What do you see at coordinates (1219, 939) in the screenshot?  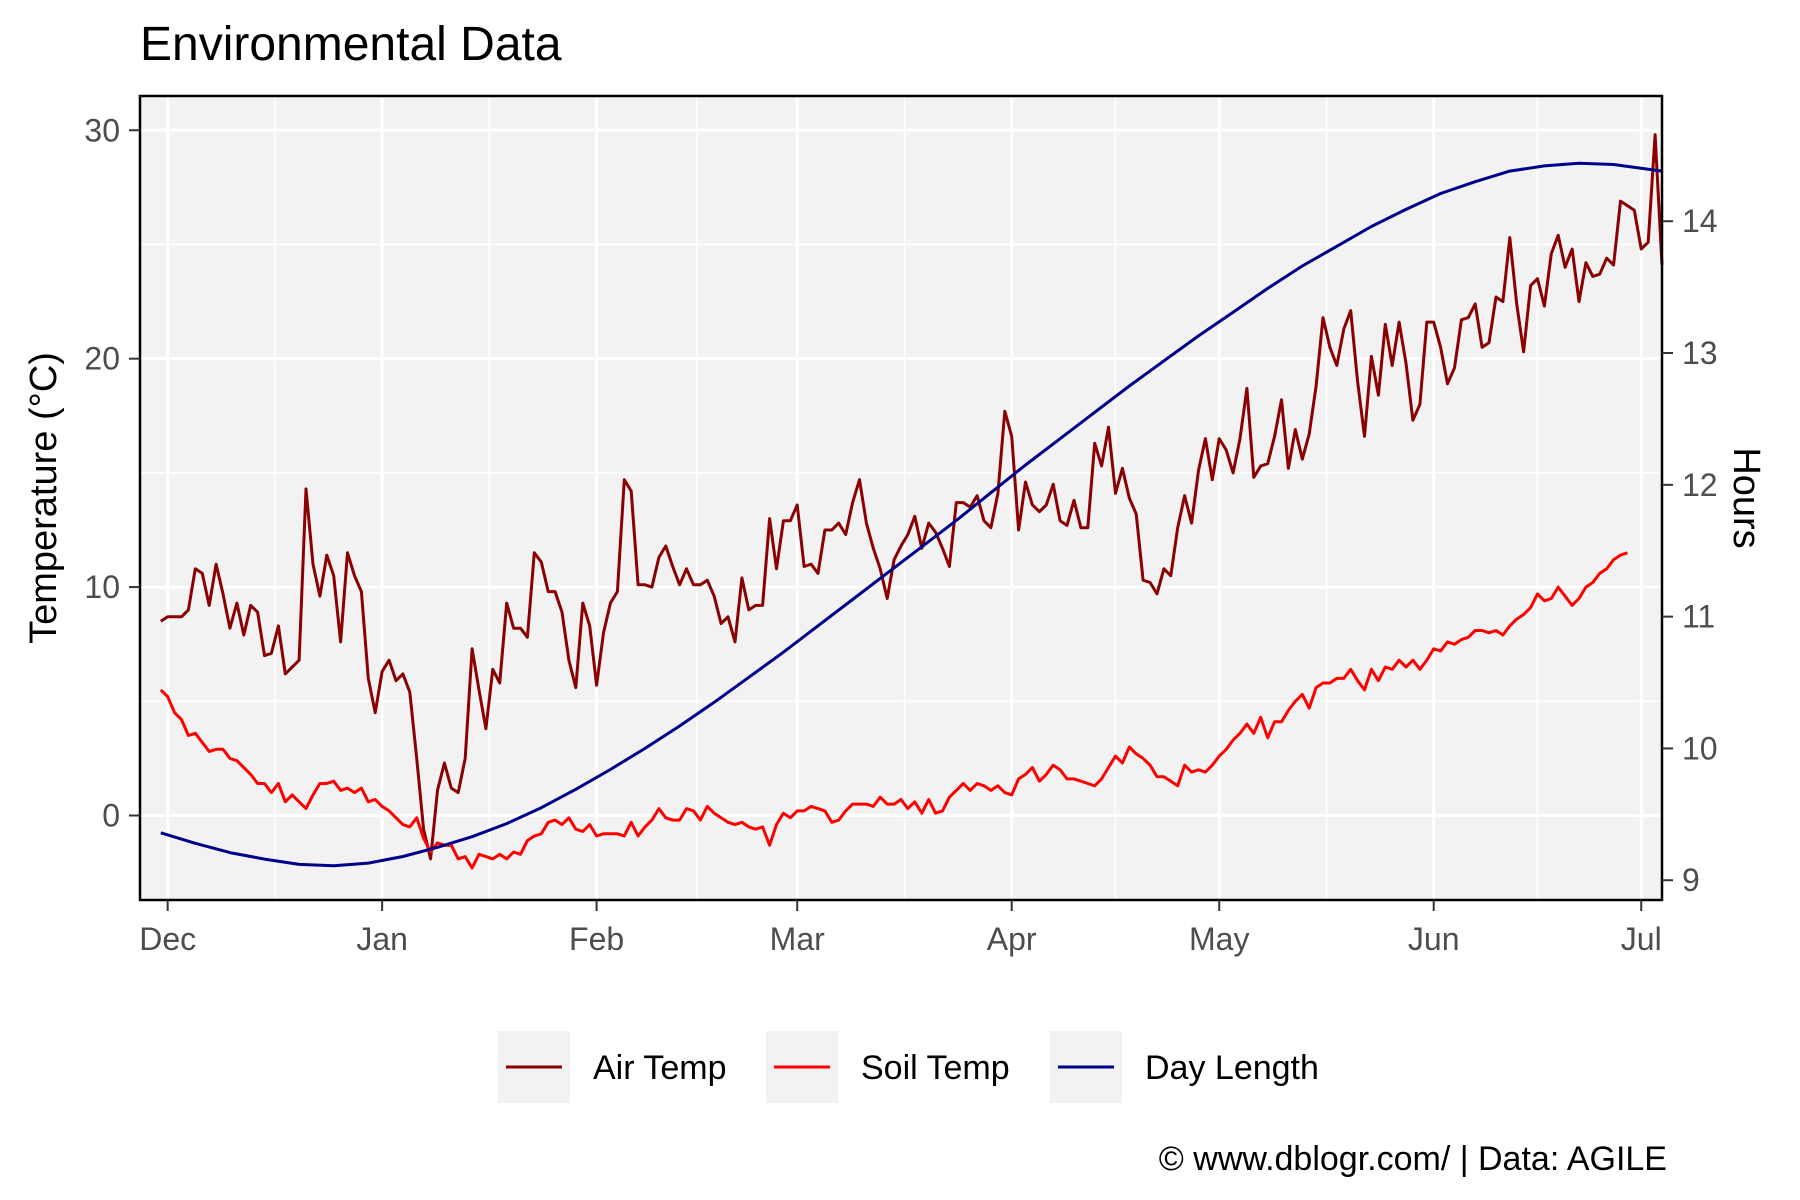 I see `x-tick-label: May` at bounding box center [1219, 939].